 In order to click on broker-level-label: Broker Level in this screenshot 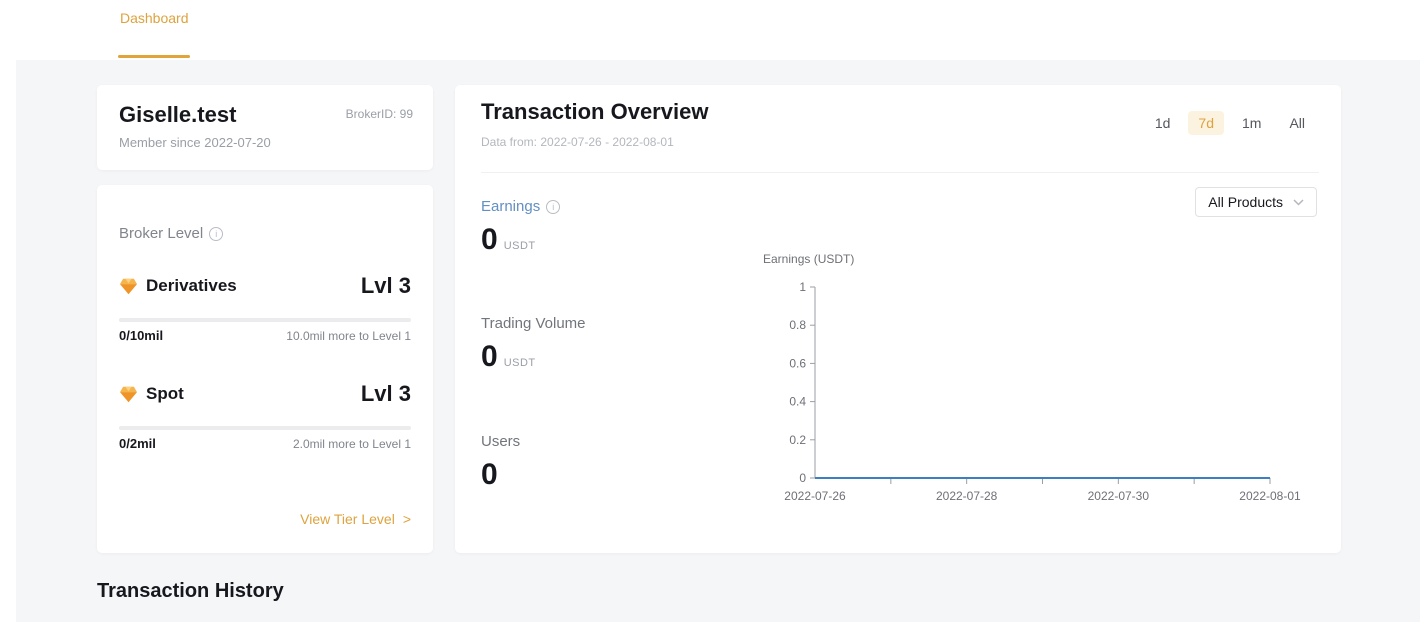, I will do `click(161, 233)`.